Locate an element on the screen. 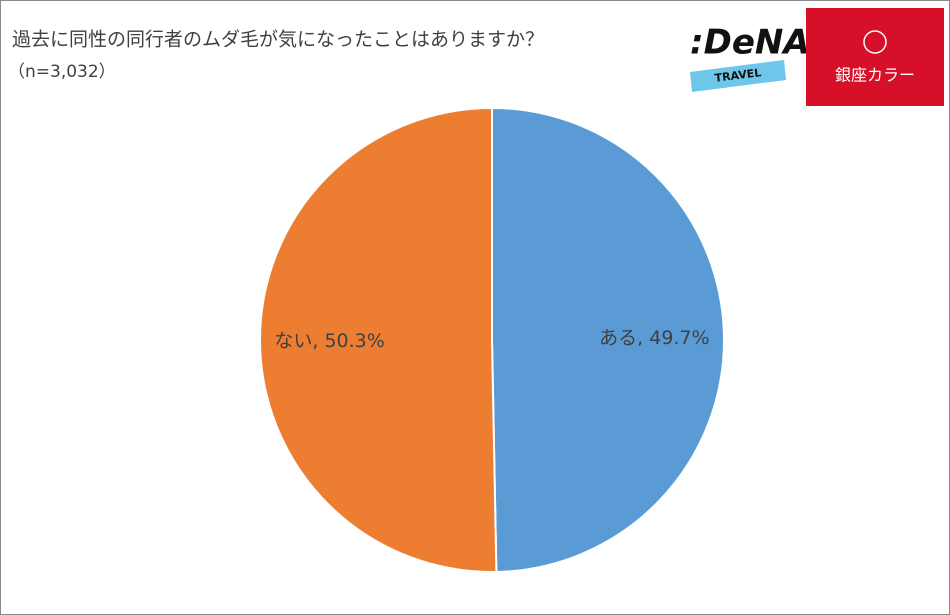  data-label: ない, 50.3% is located at coordinates (329, 341).